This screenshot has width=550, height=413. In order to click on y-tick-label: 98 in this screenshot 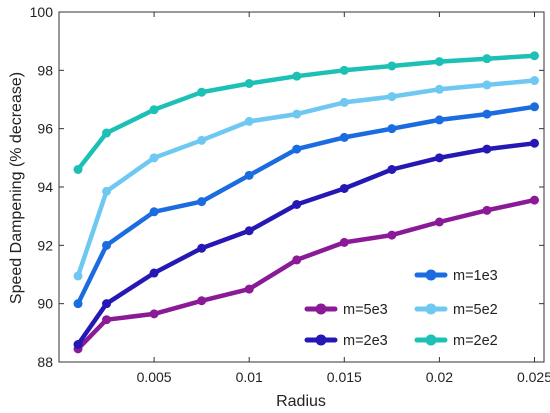, I will do `click(45, 70)`.